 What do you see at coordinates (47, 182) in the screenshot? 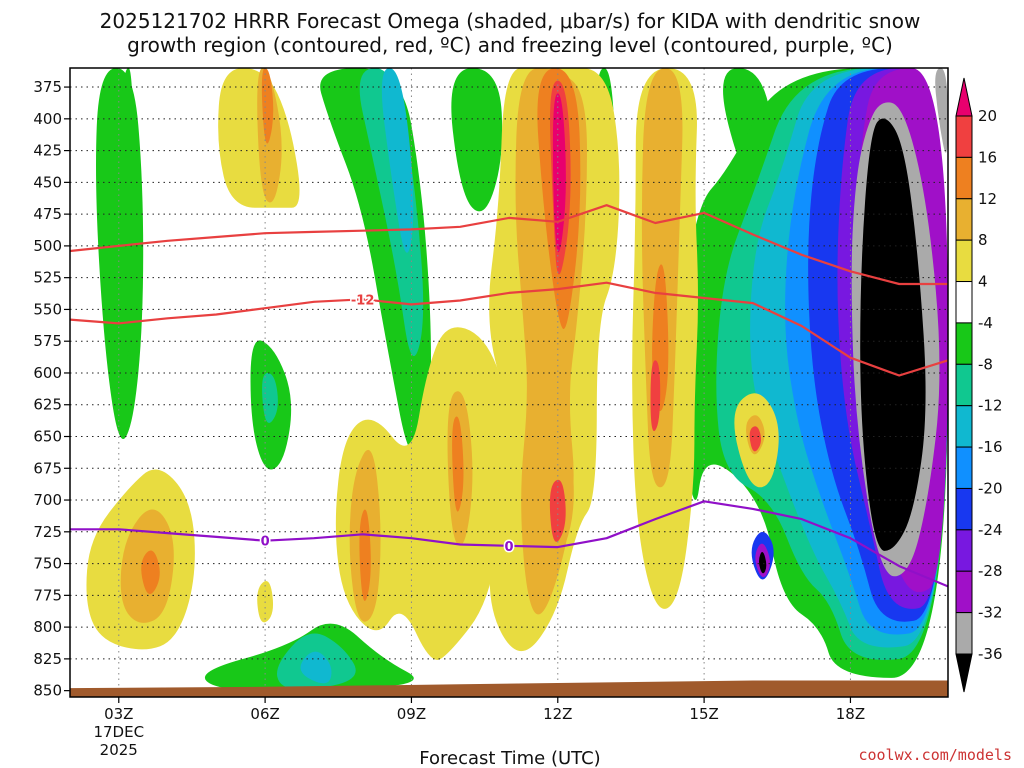
I see `y-tick-label: 450` at bounding box center [47, 182].